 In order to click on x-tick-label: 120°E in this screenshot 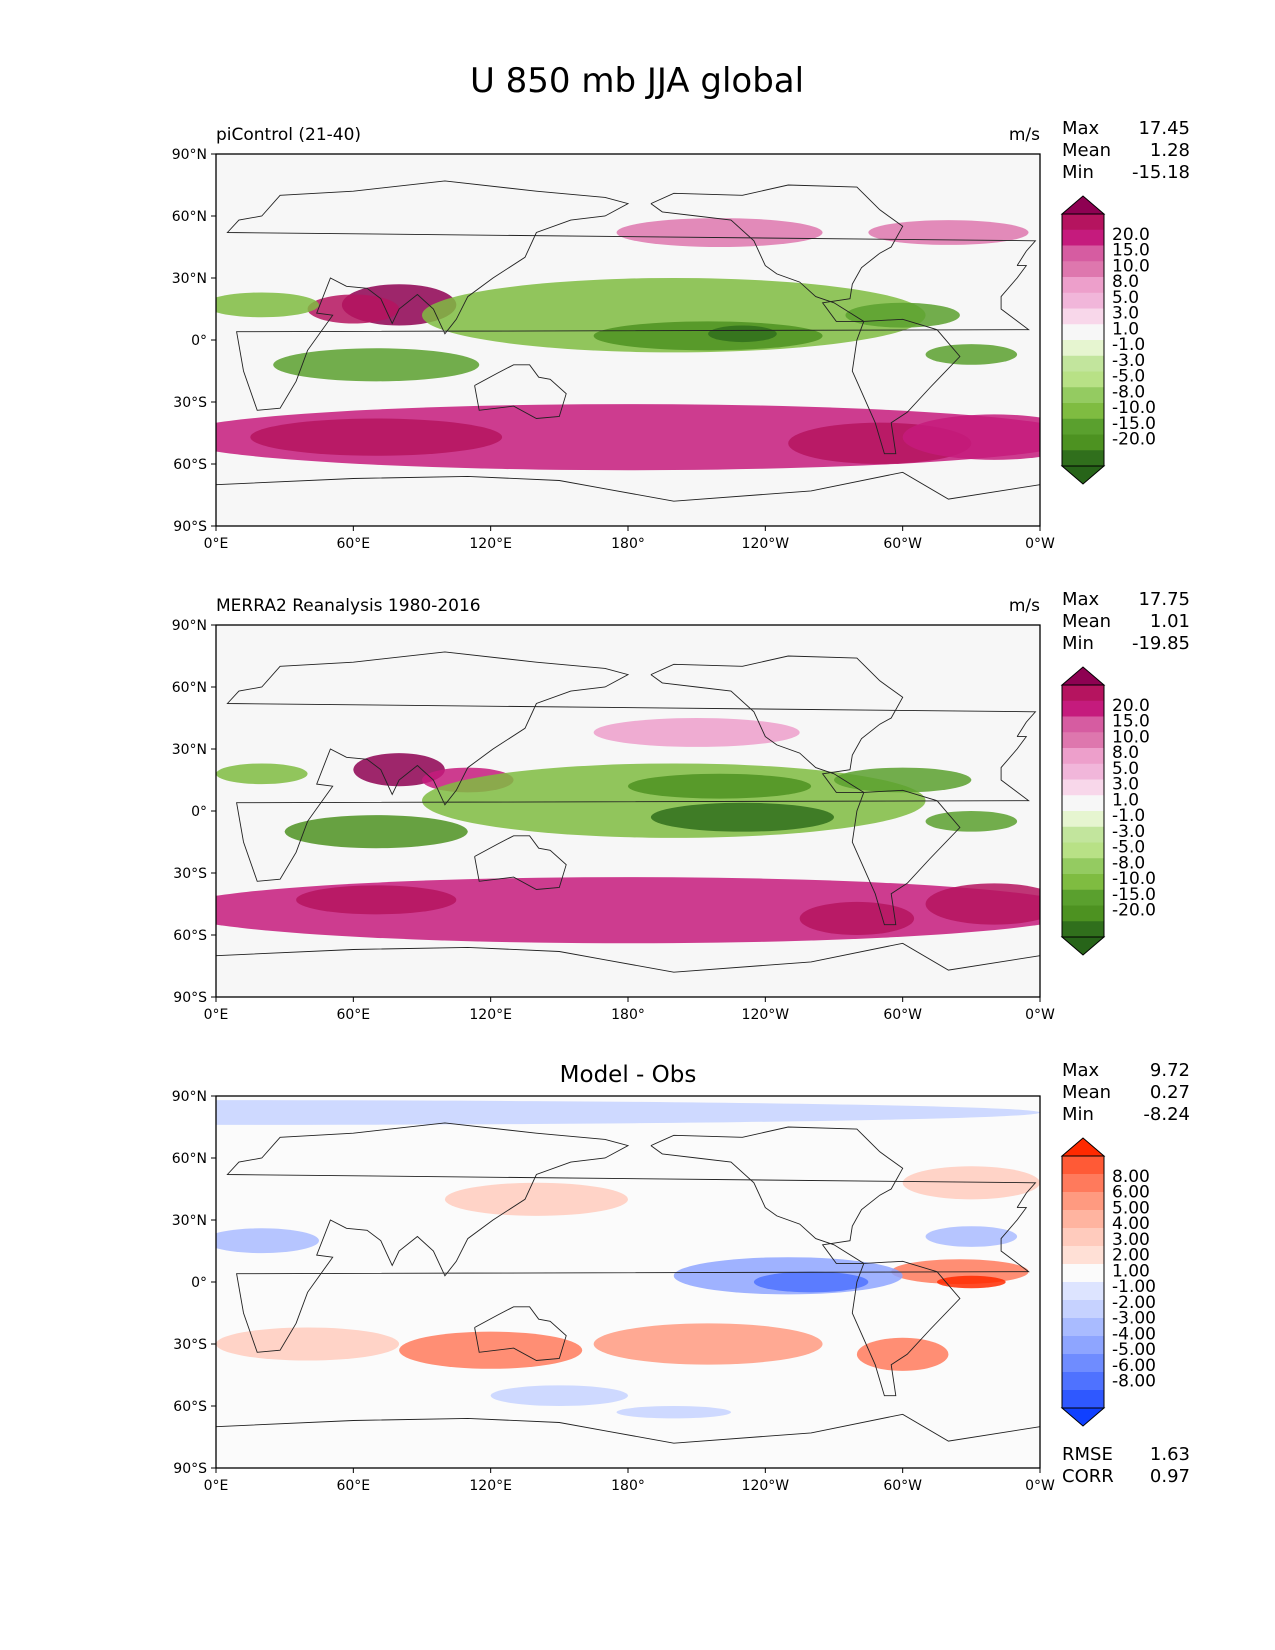, I will do `click(490, 544)`.